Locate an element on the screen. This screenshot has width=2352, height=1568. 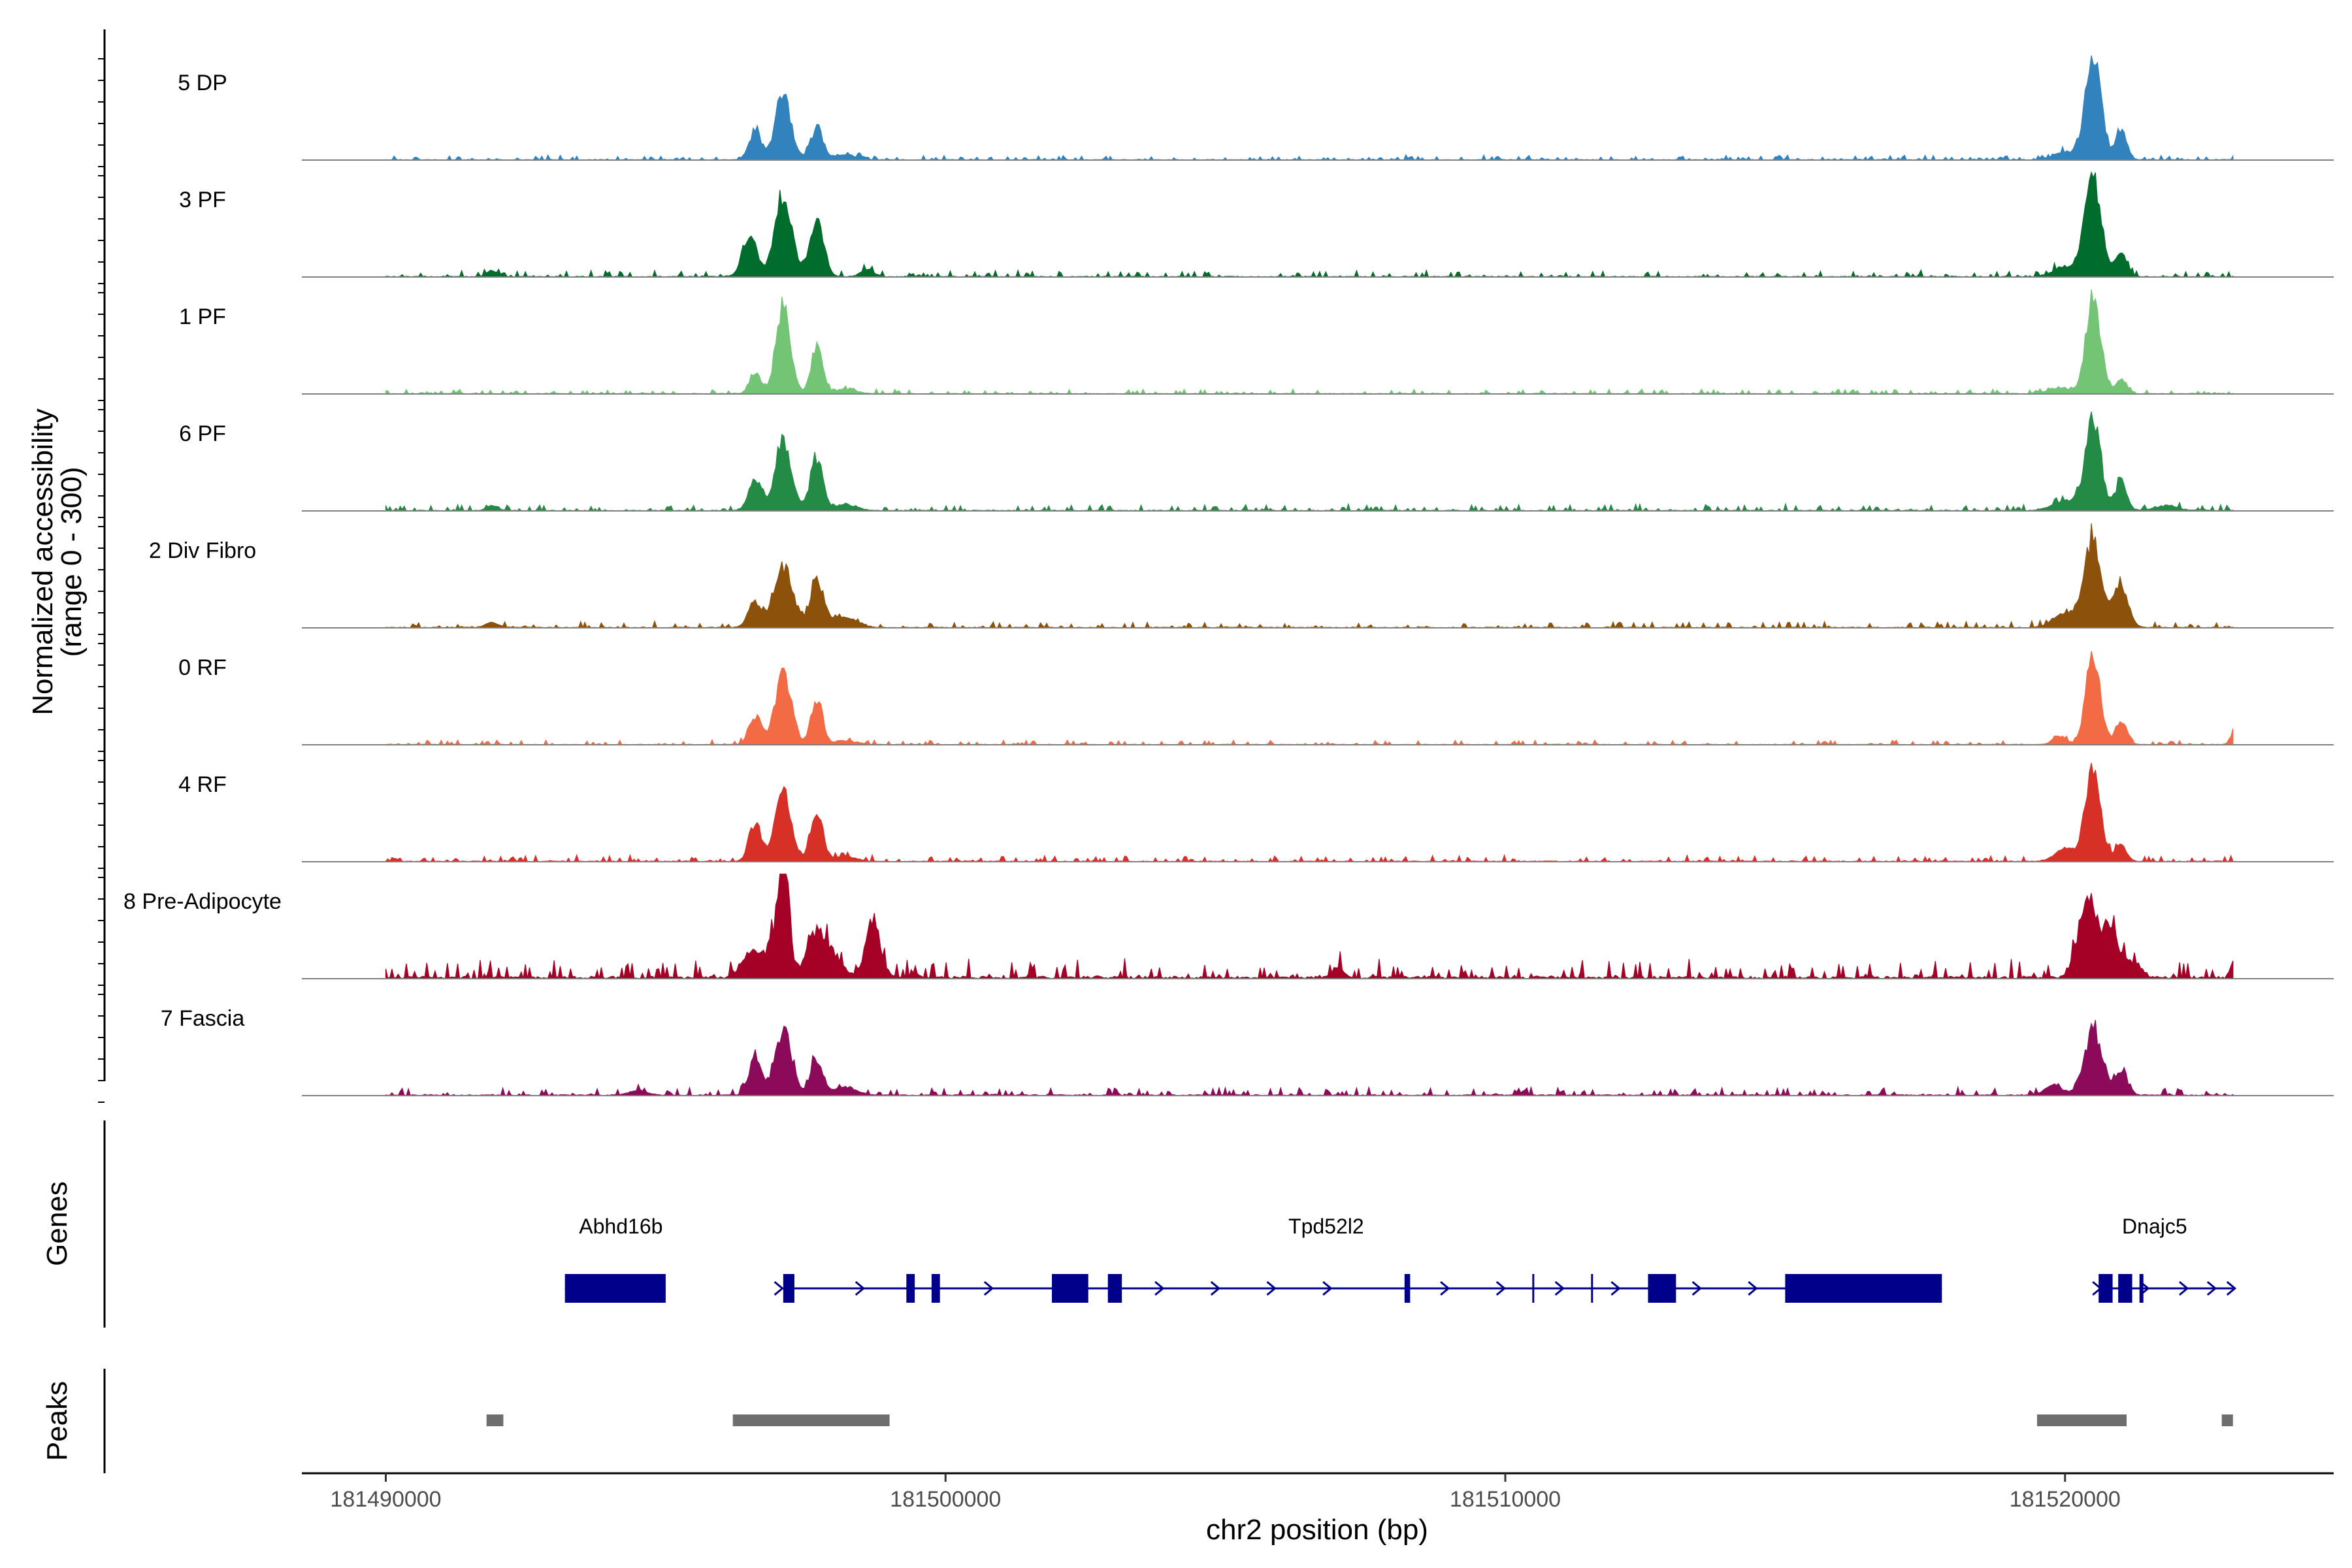
gene-label-dnajc5: Dnajc5 is located at coordinates (2154, 1226).